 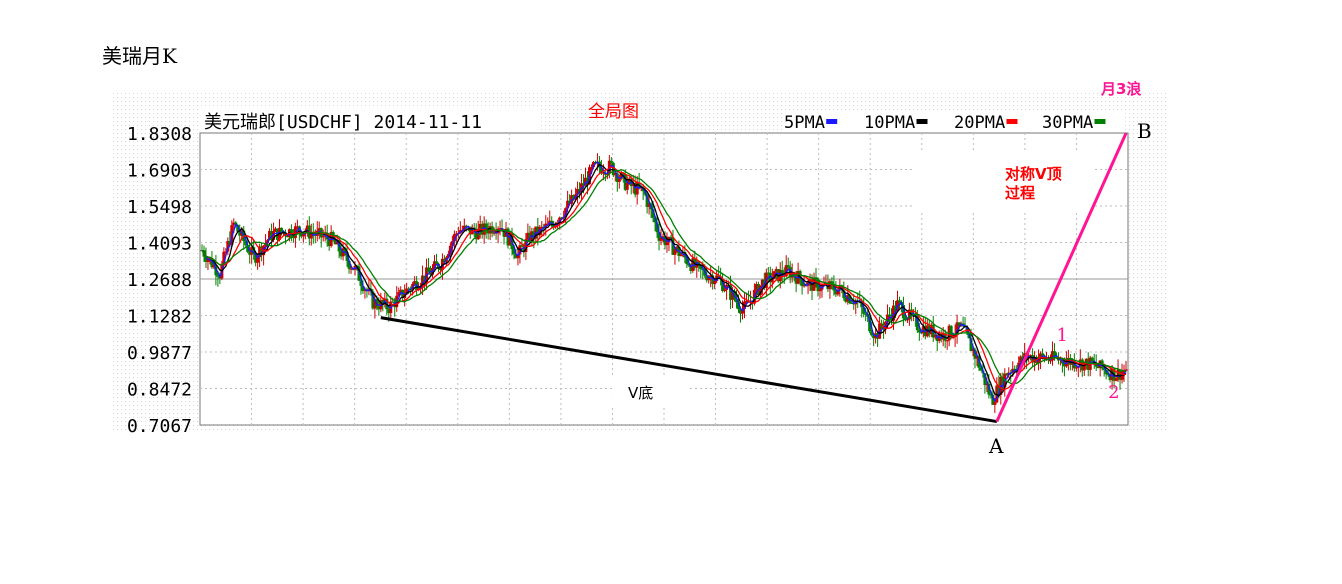 I want to click on y-tick-label: 1.5498, so click(x=159, y=207).